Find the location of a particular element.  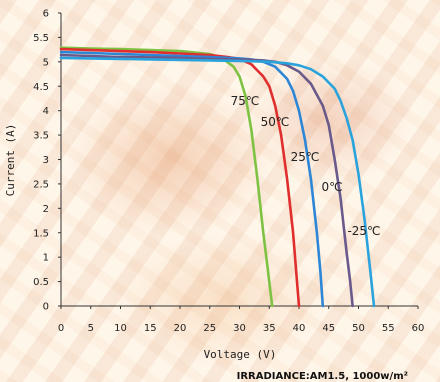

series-labels: 75℃50℃ 25℃ 0℃ -25℃ is located at coordinates (306, 166).